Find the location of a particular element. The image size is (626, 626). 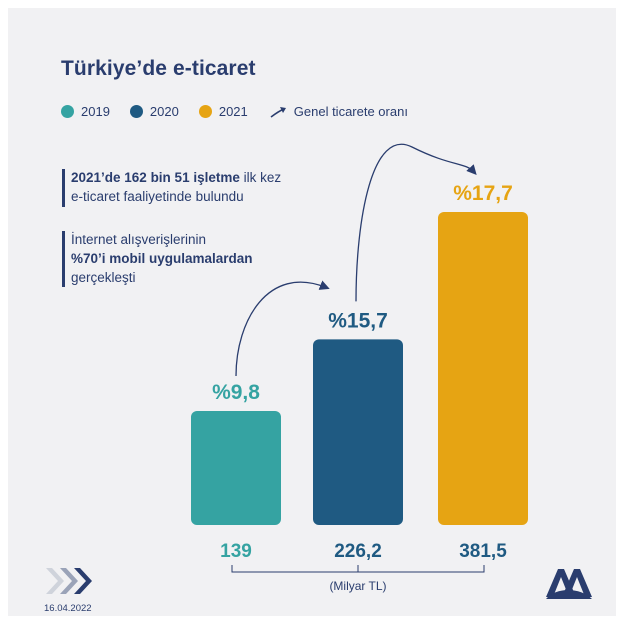

note-mobile-line2: %70’i mobil uygulamalardan is located at coordinates (162, 258).